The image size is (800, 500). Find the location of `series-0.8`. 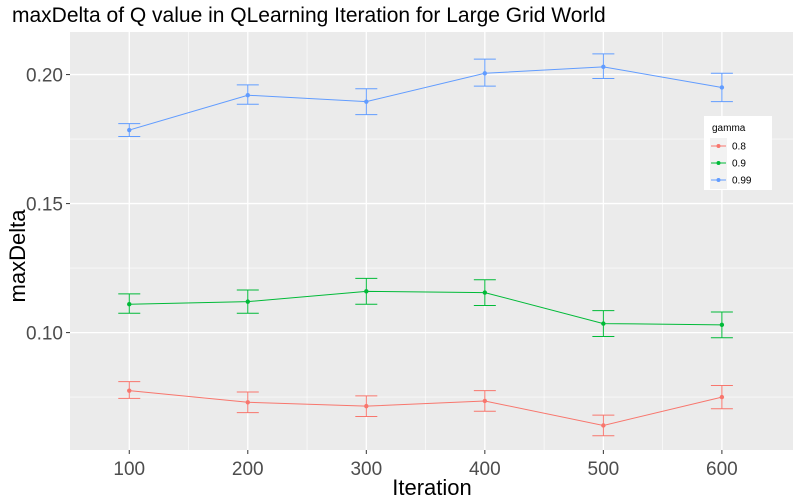

series-0.8 is located at coordinates (425, 409).